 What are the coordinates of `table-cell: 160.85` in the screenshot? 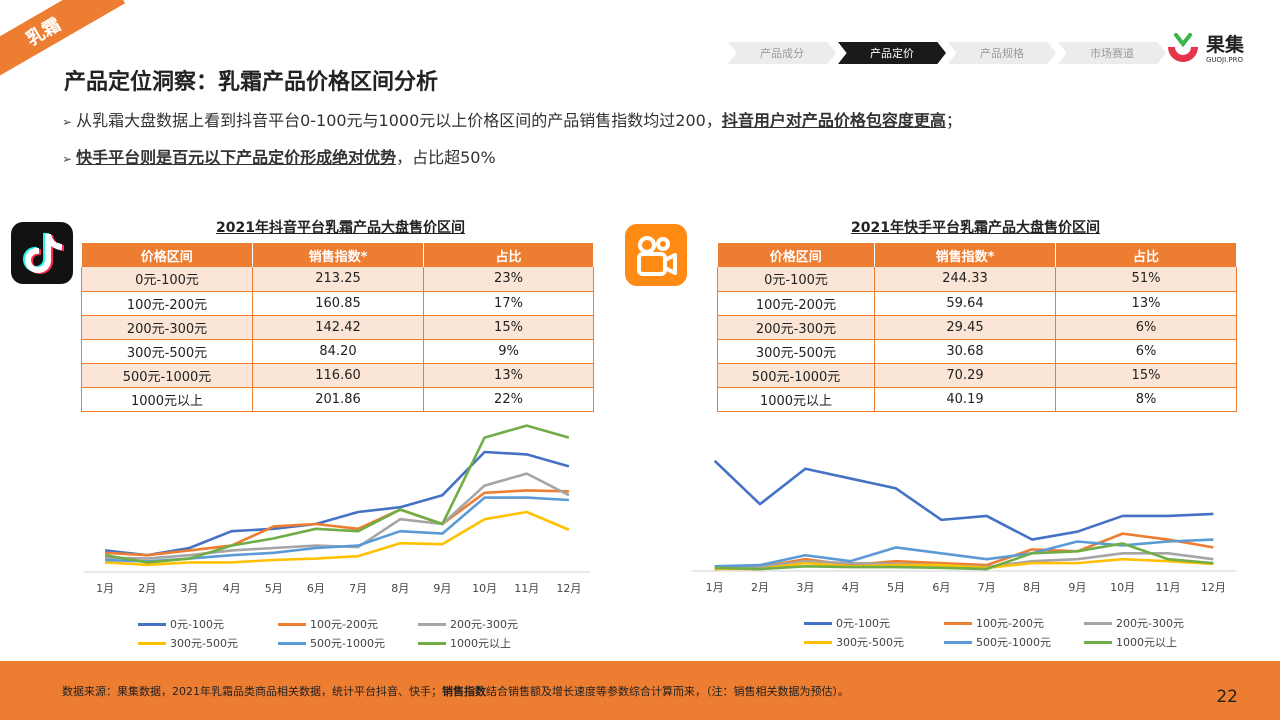 It's located at (338, 303).